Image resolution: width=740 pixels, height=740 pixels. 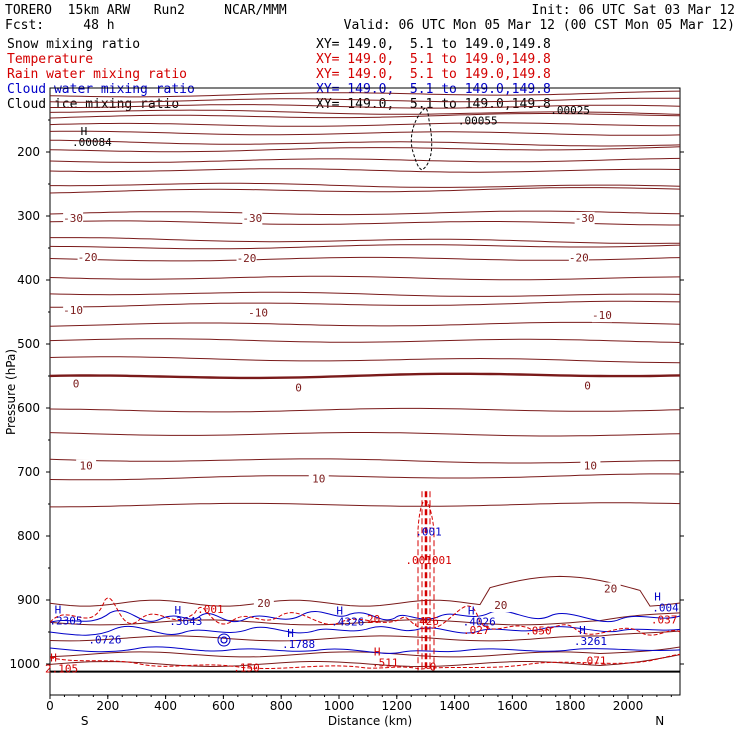 I want to click on x-axis-label: Distance (km), so click(x=370, y=721).